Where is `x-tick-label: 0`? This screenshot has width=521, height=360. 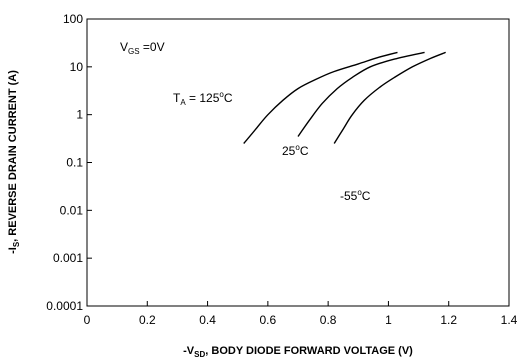
x-tick-label: 0 is located at coordinates (87, 320).